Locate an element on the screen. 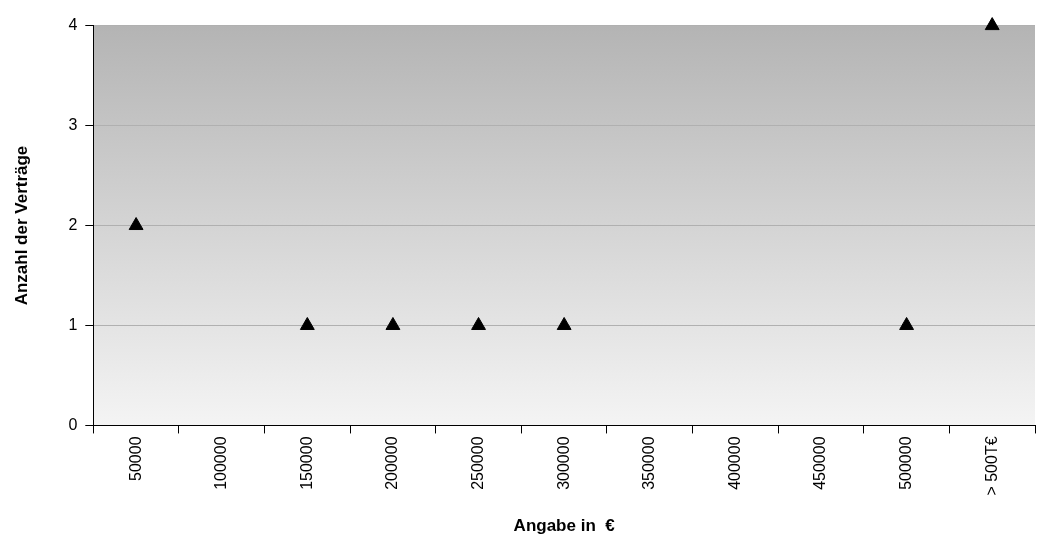 This screenshot has width=1052, height=549. y-tick-label: 4 is located at coordinates (73, 25).